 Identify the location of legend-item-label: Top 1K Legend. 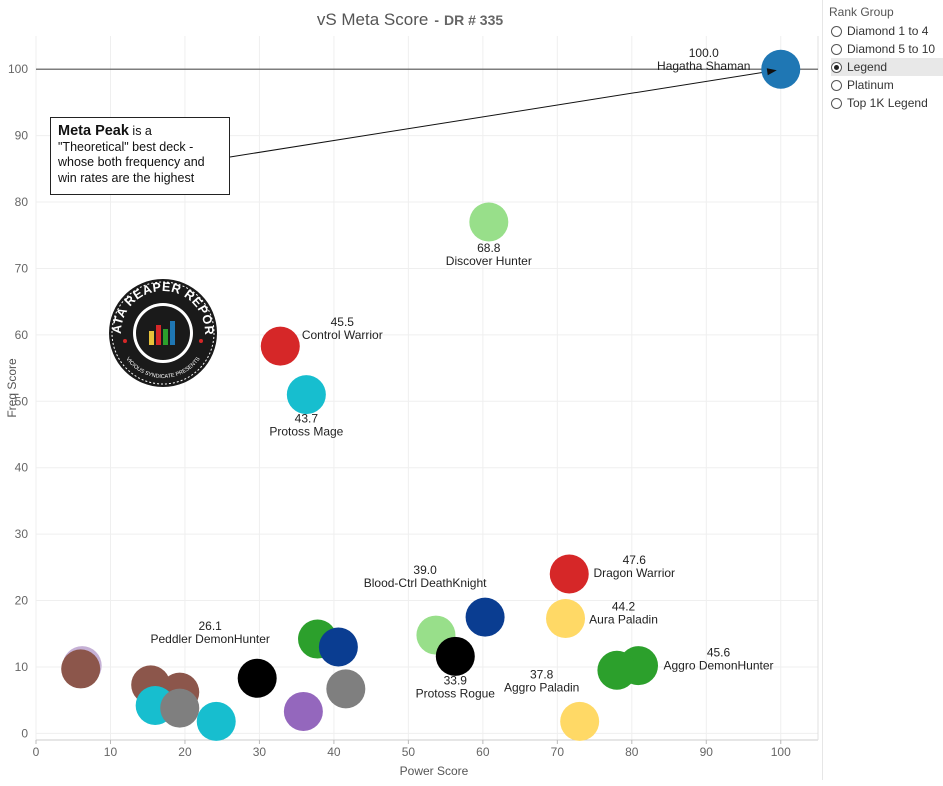
(887, 103).